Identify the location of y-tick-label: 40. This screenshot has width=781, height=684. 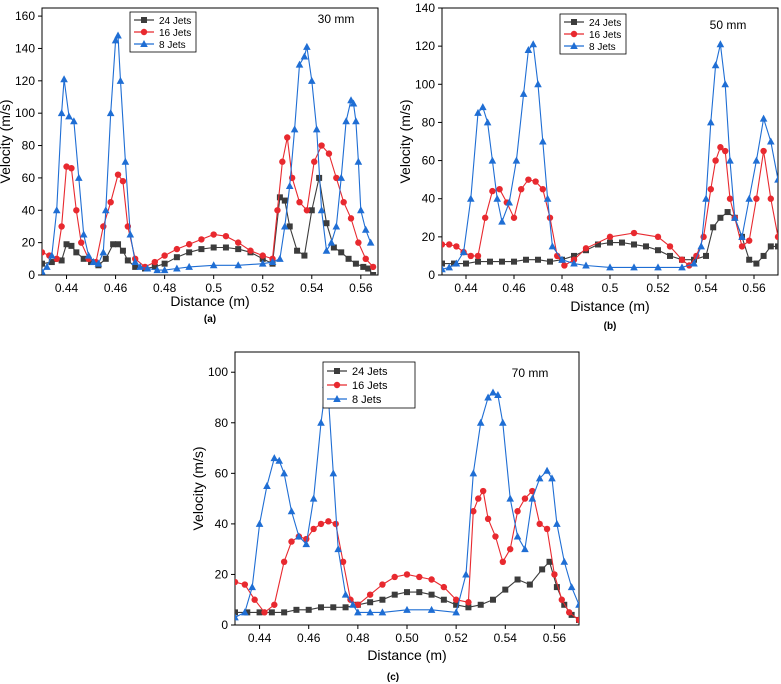
(429, 199).